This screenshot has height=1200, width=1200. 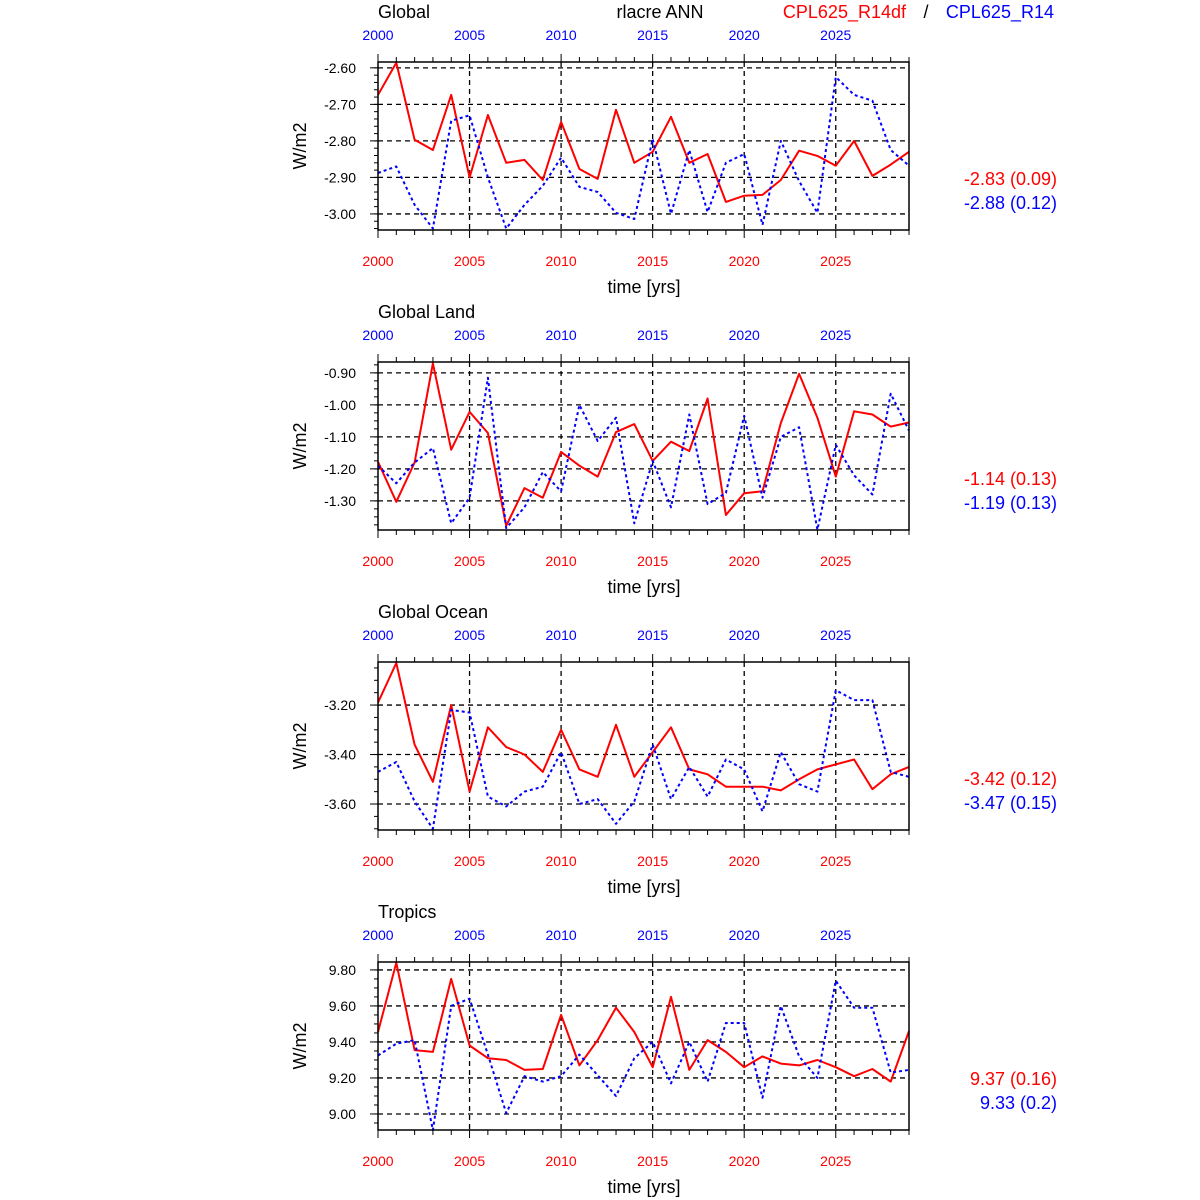 What do you see at coordinates (845, 12) in the screenshot?
I see `legend-red-label: CPL625_R14df` at bounding box center [845, 12].